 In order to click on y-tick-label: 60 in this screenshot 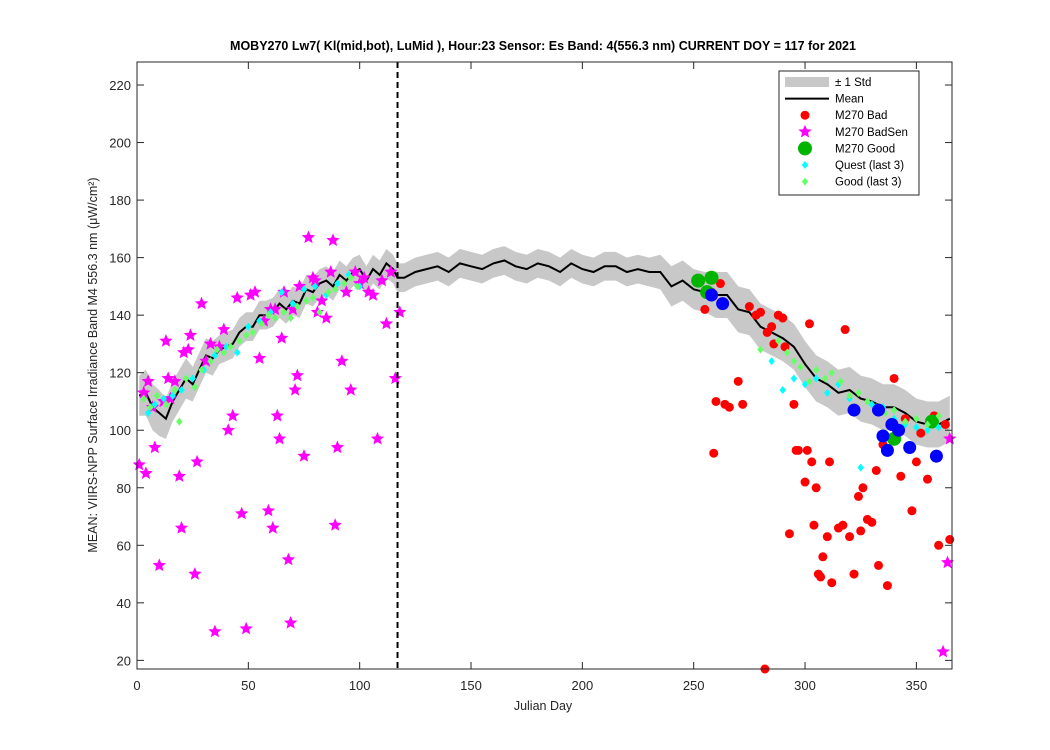, I will do `click(124, 545)`.